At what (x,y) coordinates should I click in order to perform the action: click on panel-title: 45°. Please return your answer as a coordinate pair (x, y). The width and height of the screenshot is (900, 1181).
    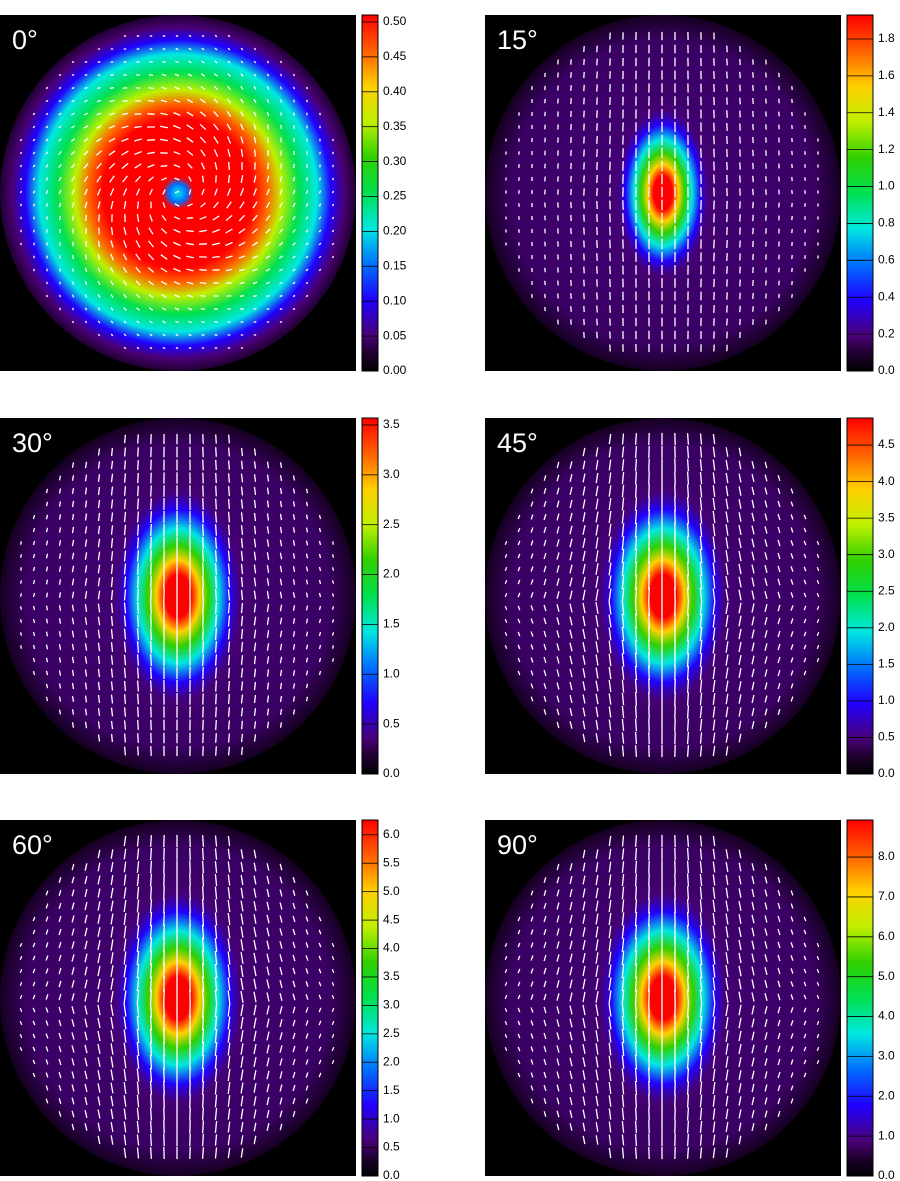
    Looking at the image, I should click on (517, 443).